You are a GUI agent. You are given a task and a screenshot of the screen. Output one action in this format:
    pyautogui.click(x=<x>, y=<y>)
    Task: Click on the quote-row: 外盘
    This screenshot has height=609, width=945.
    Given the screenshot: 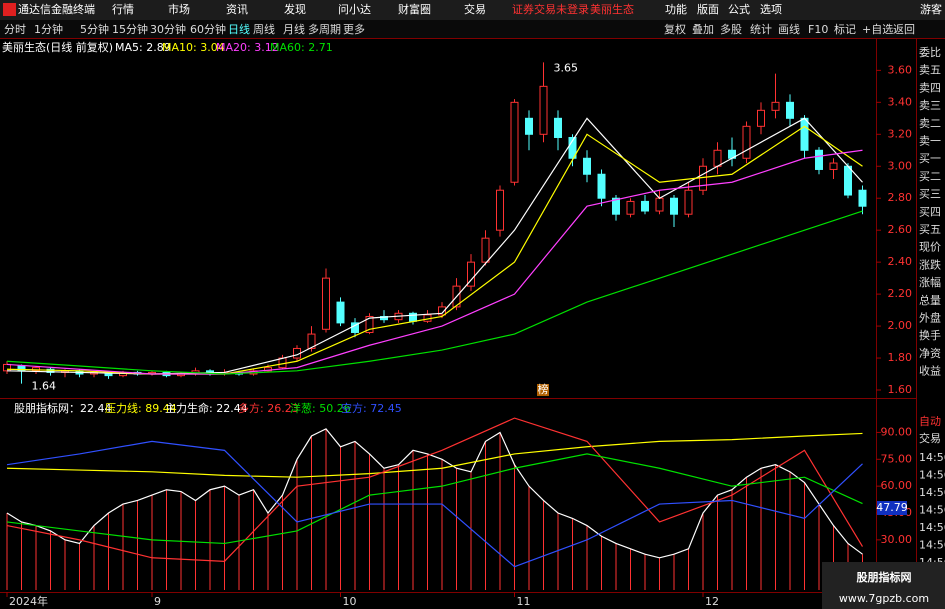 What is the action you would take?
    pyautogui.click(x=930, y=318)
    